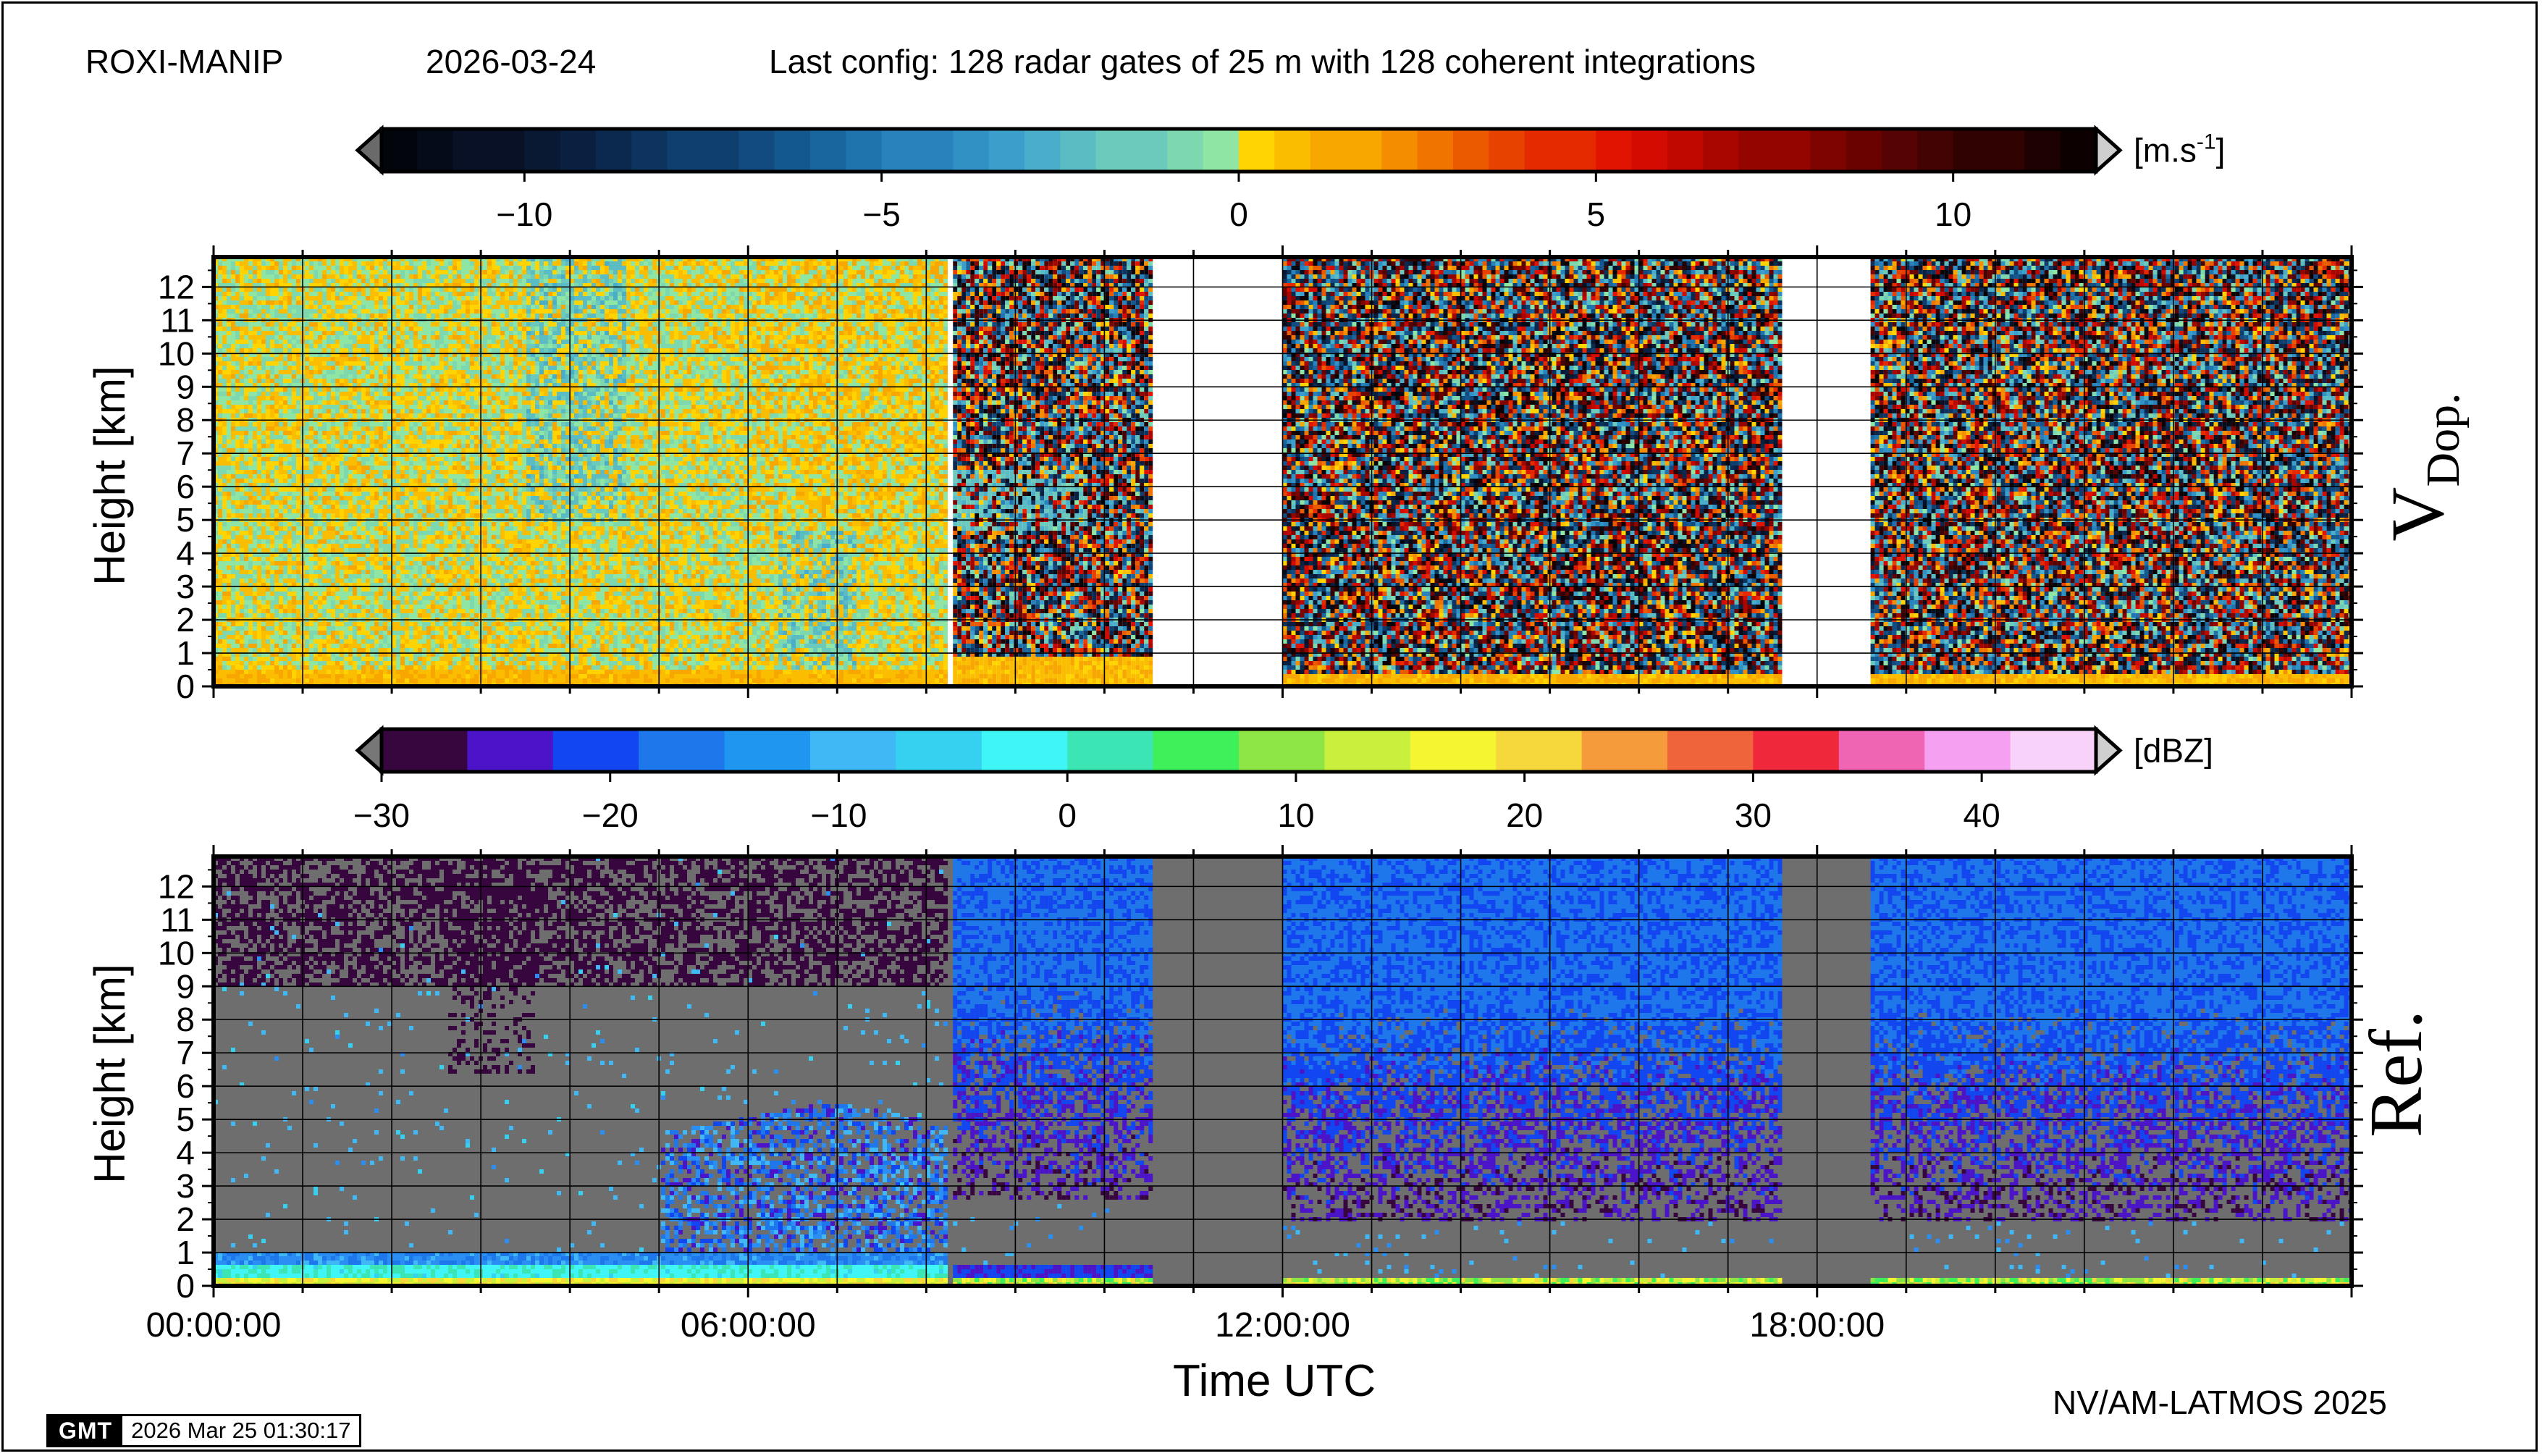 This screenshot has width=2542, height=1456. Describe the element at coordinates (214, 1325) in the screenshot. I see `x-tick-label: 00:00:00` at that location.